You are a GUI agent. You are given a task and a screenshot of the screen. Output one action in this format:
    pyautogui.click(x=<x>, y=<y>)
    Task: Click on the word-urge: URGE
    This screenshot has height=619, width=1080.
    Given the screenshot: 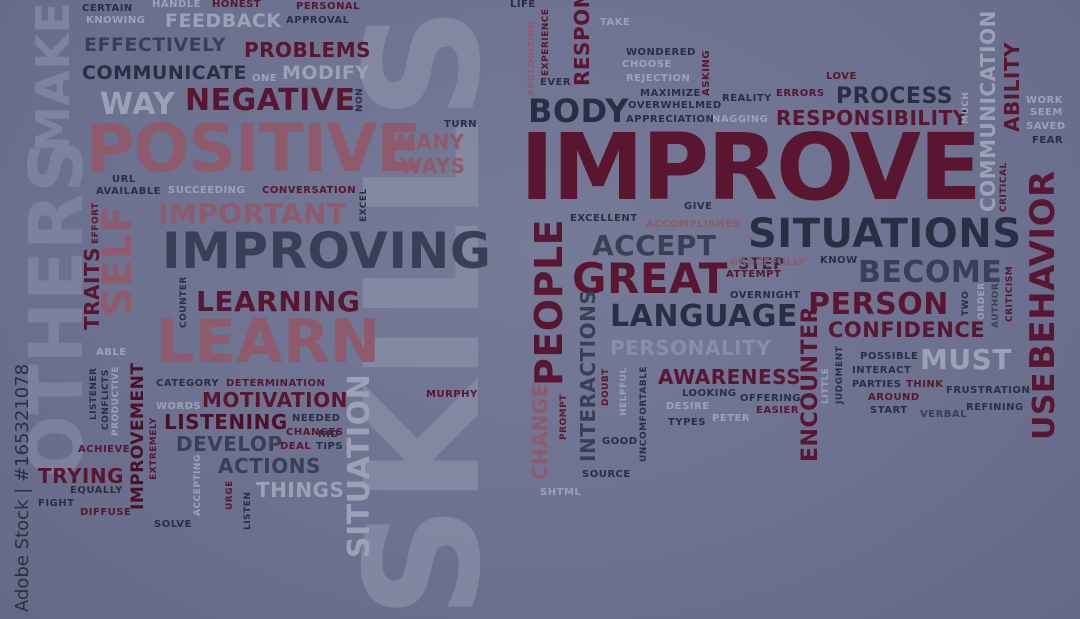 What is the action you would take?
    pyautogui.click(x=230, y=495)
    